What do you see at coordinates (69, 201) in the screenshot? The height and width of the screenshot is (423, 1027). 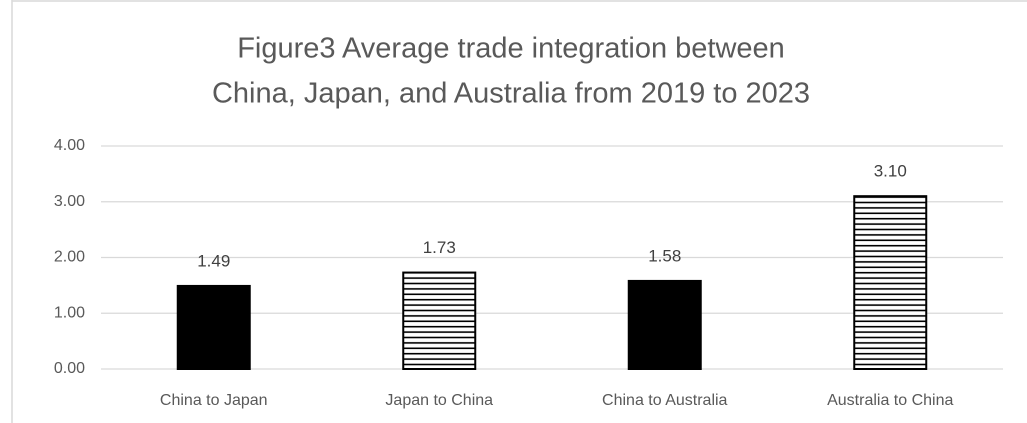 I see `y-tick-label: 3.00` at bounding box center [69, 201].